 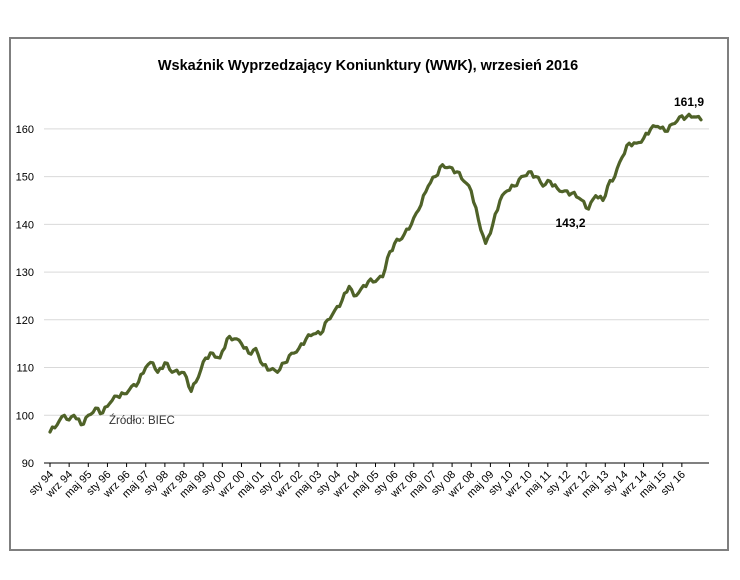 What do you see at coordinates (689, 102) in the screenshot?
I see `annotation-label: 161,9` at bounding box center [689, 102].